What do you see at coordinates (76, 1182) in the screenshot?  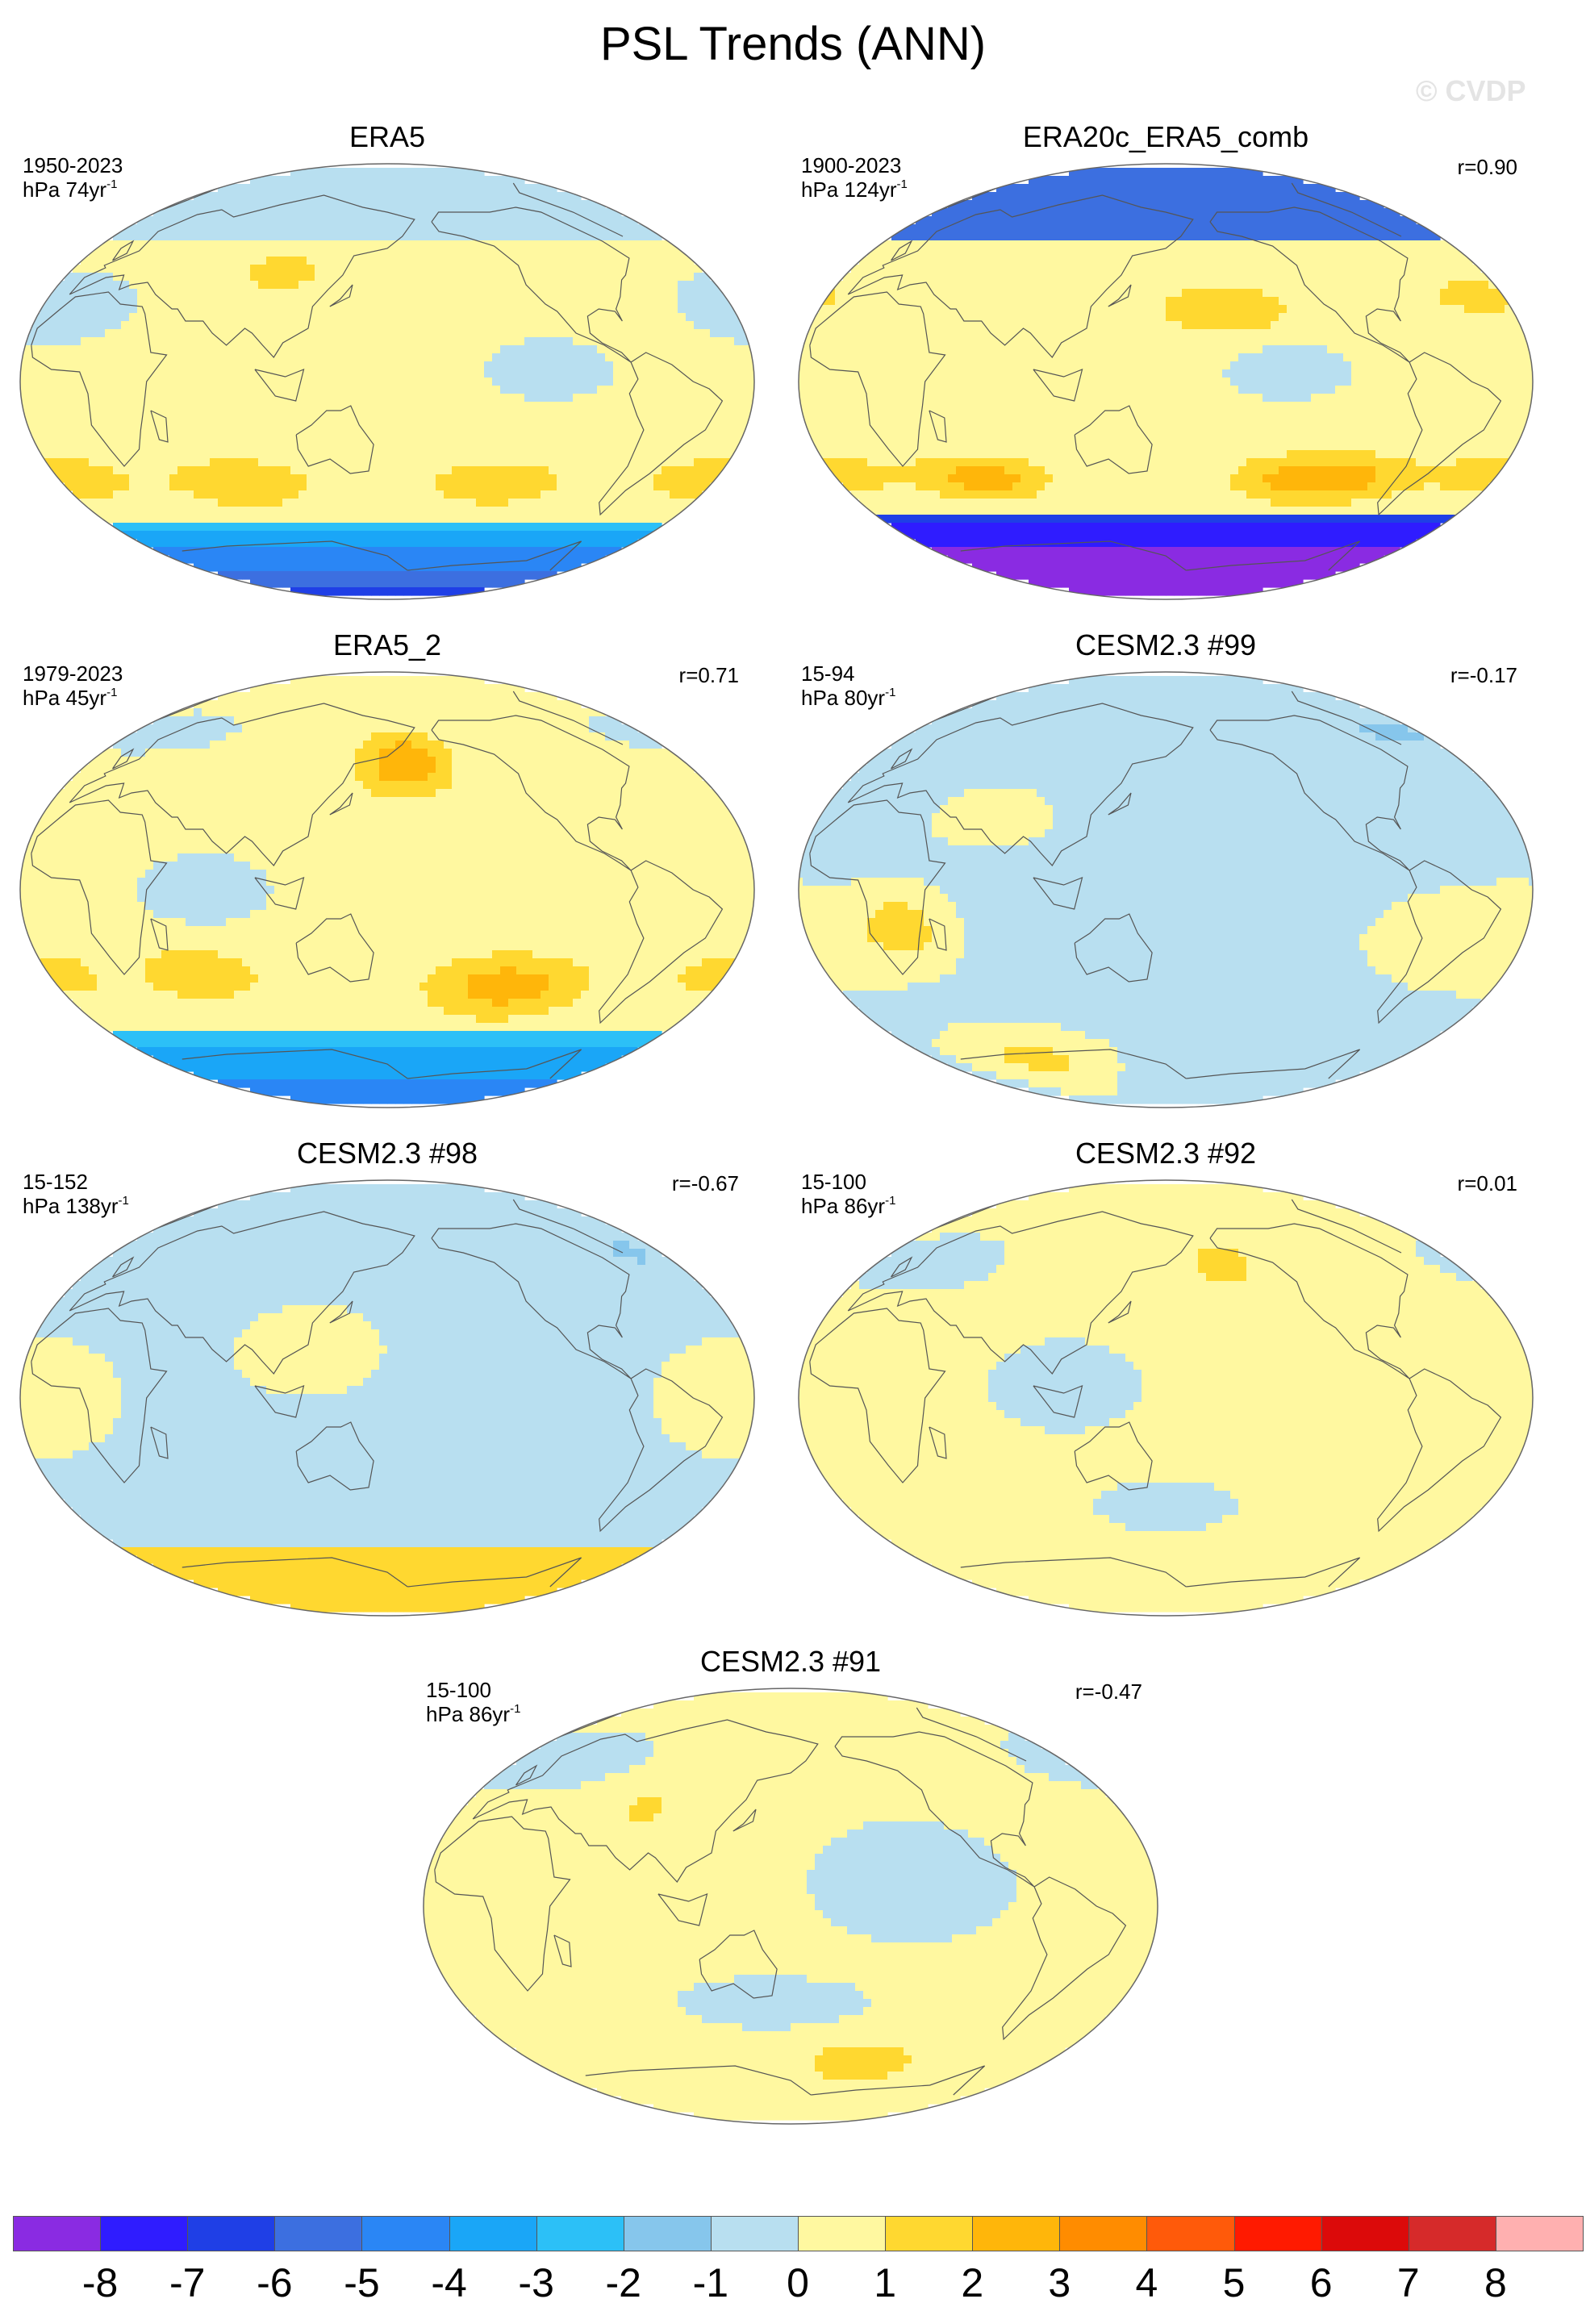 I see `panel-years: 15-152` at bounding box center [76, 1182].